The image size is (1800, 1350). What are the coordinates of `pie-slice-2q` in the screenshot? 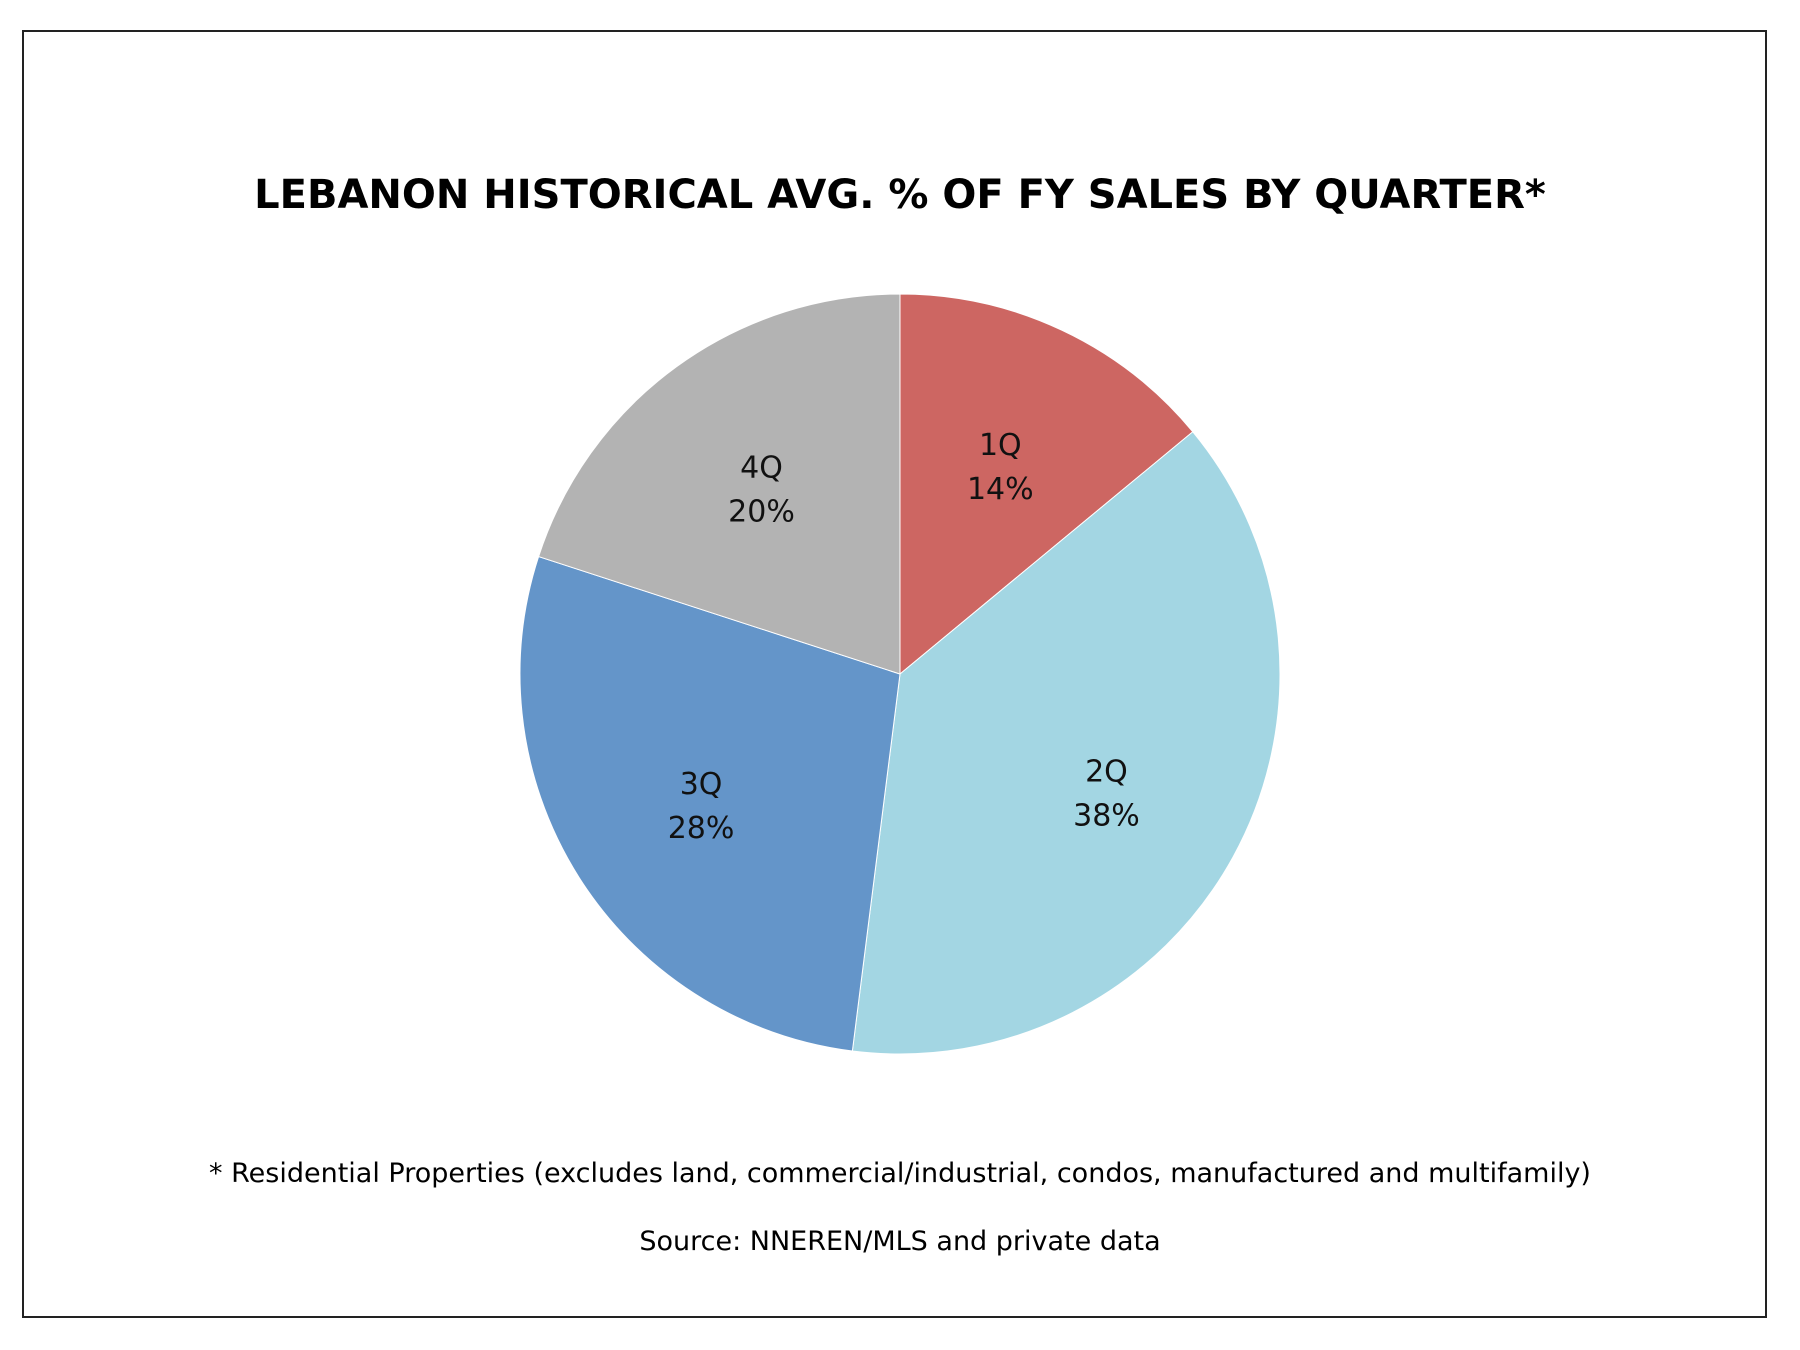 It's located at (1066, 743).